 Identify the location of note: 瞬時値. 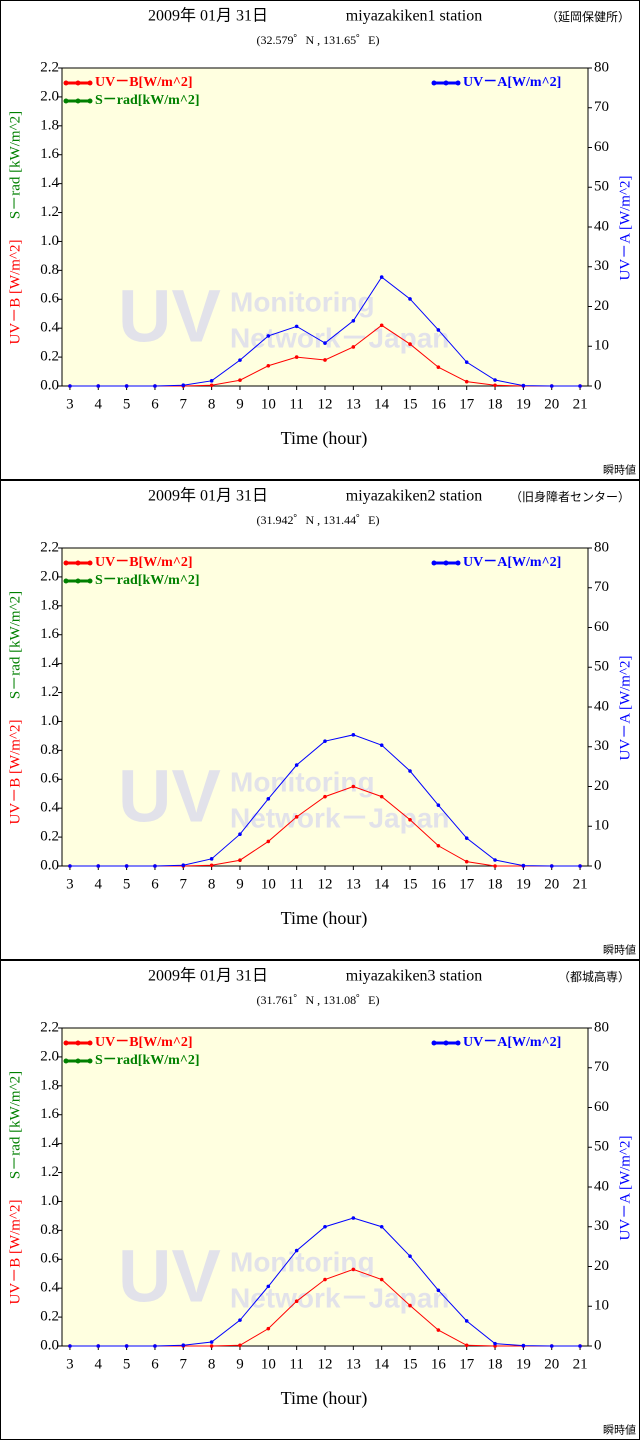
(619, 470).